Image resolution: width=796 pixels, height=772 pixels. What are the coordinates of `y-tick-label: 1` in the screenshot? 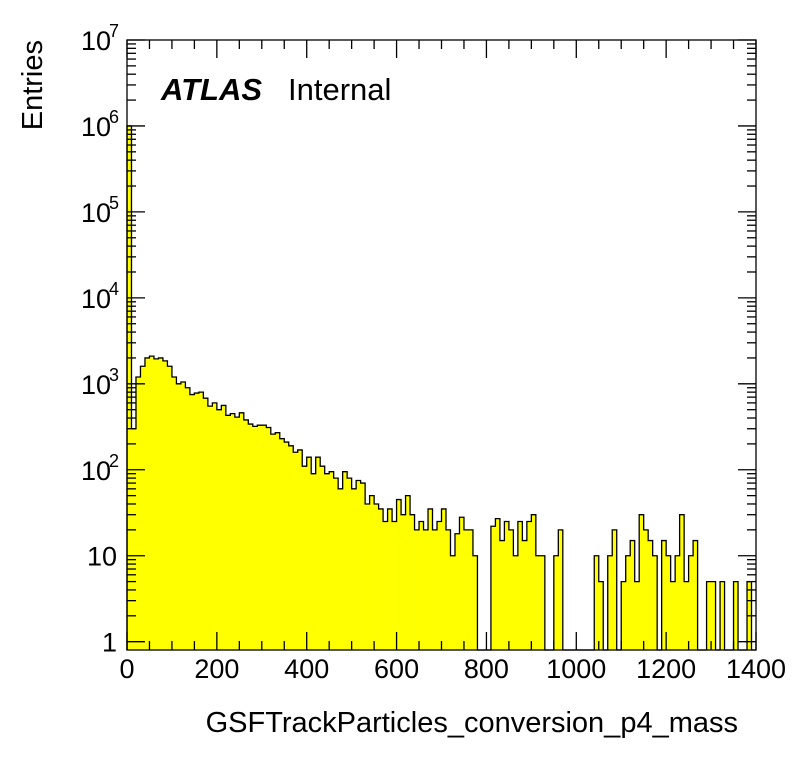 It's located at (109, 643).